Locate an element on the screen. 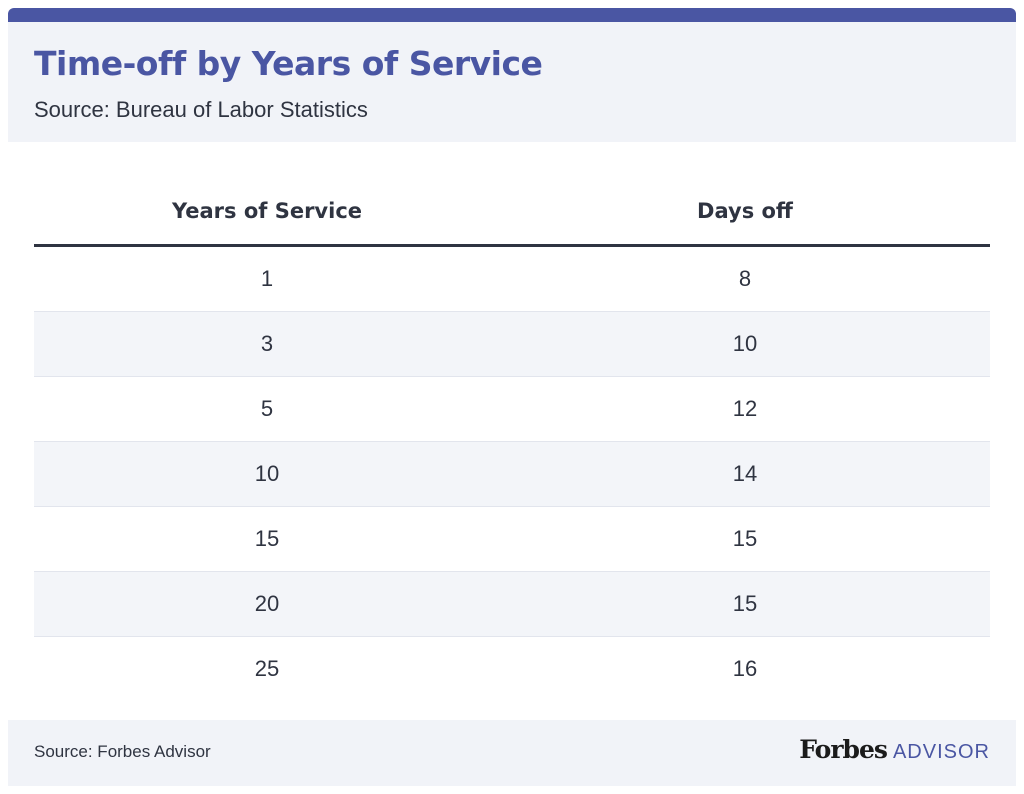 This screenshot has height=794, width=1024. accent-top-bar is located at coordinates (512, 15).